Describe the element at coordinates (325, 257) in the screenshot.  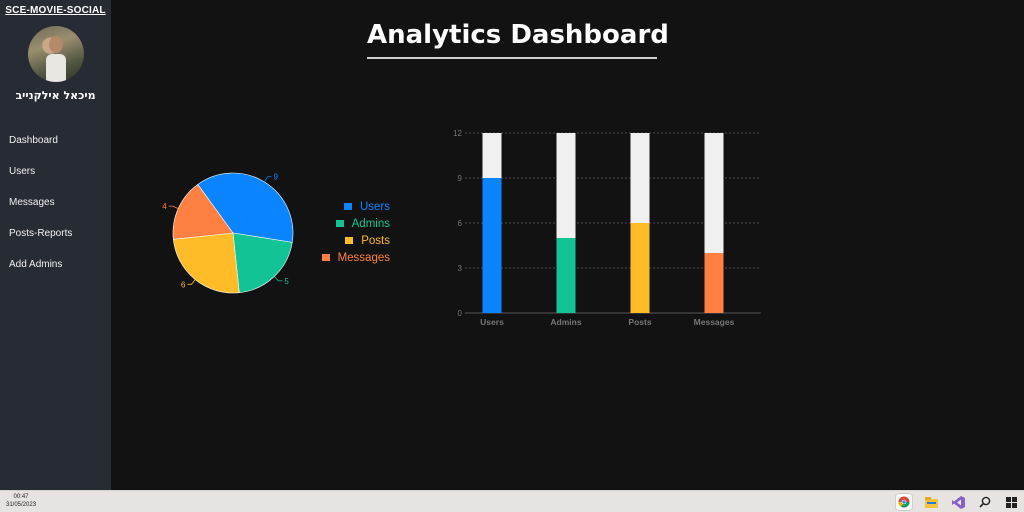
I see `legend-swatch-messages` at that location.